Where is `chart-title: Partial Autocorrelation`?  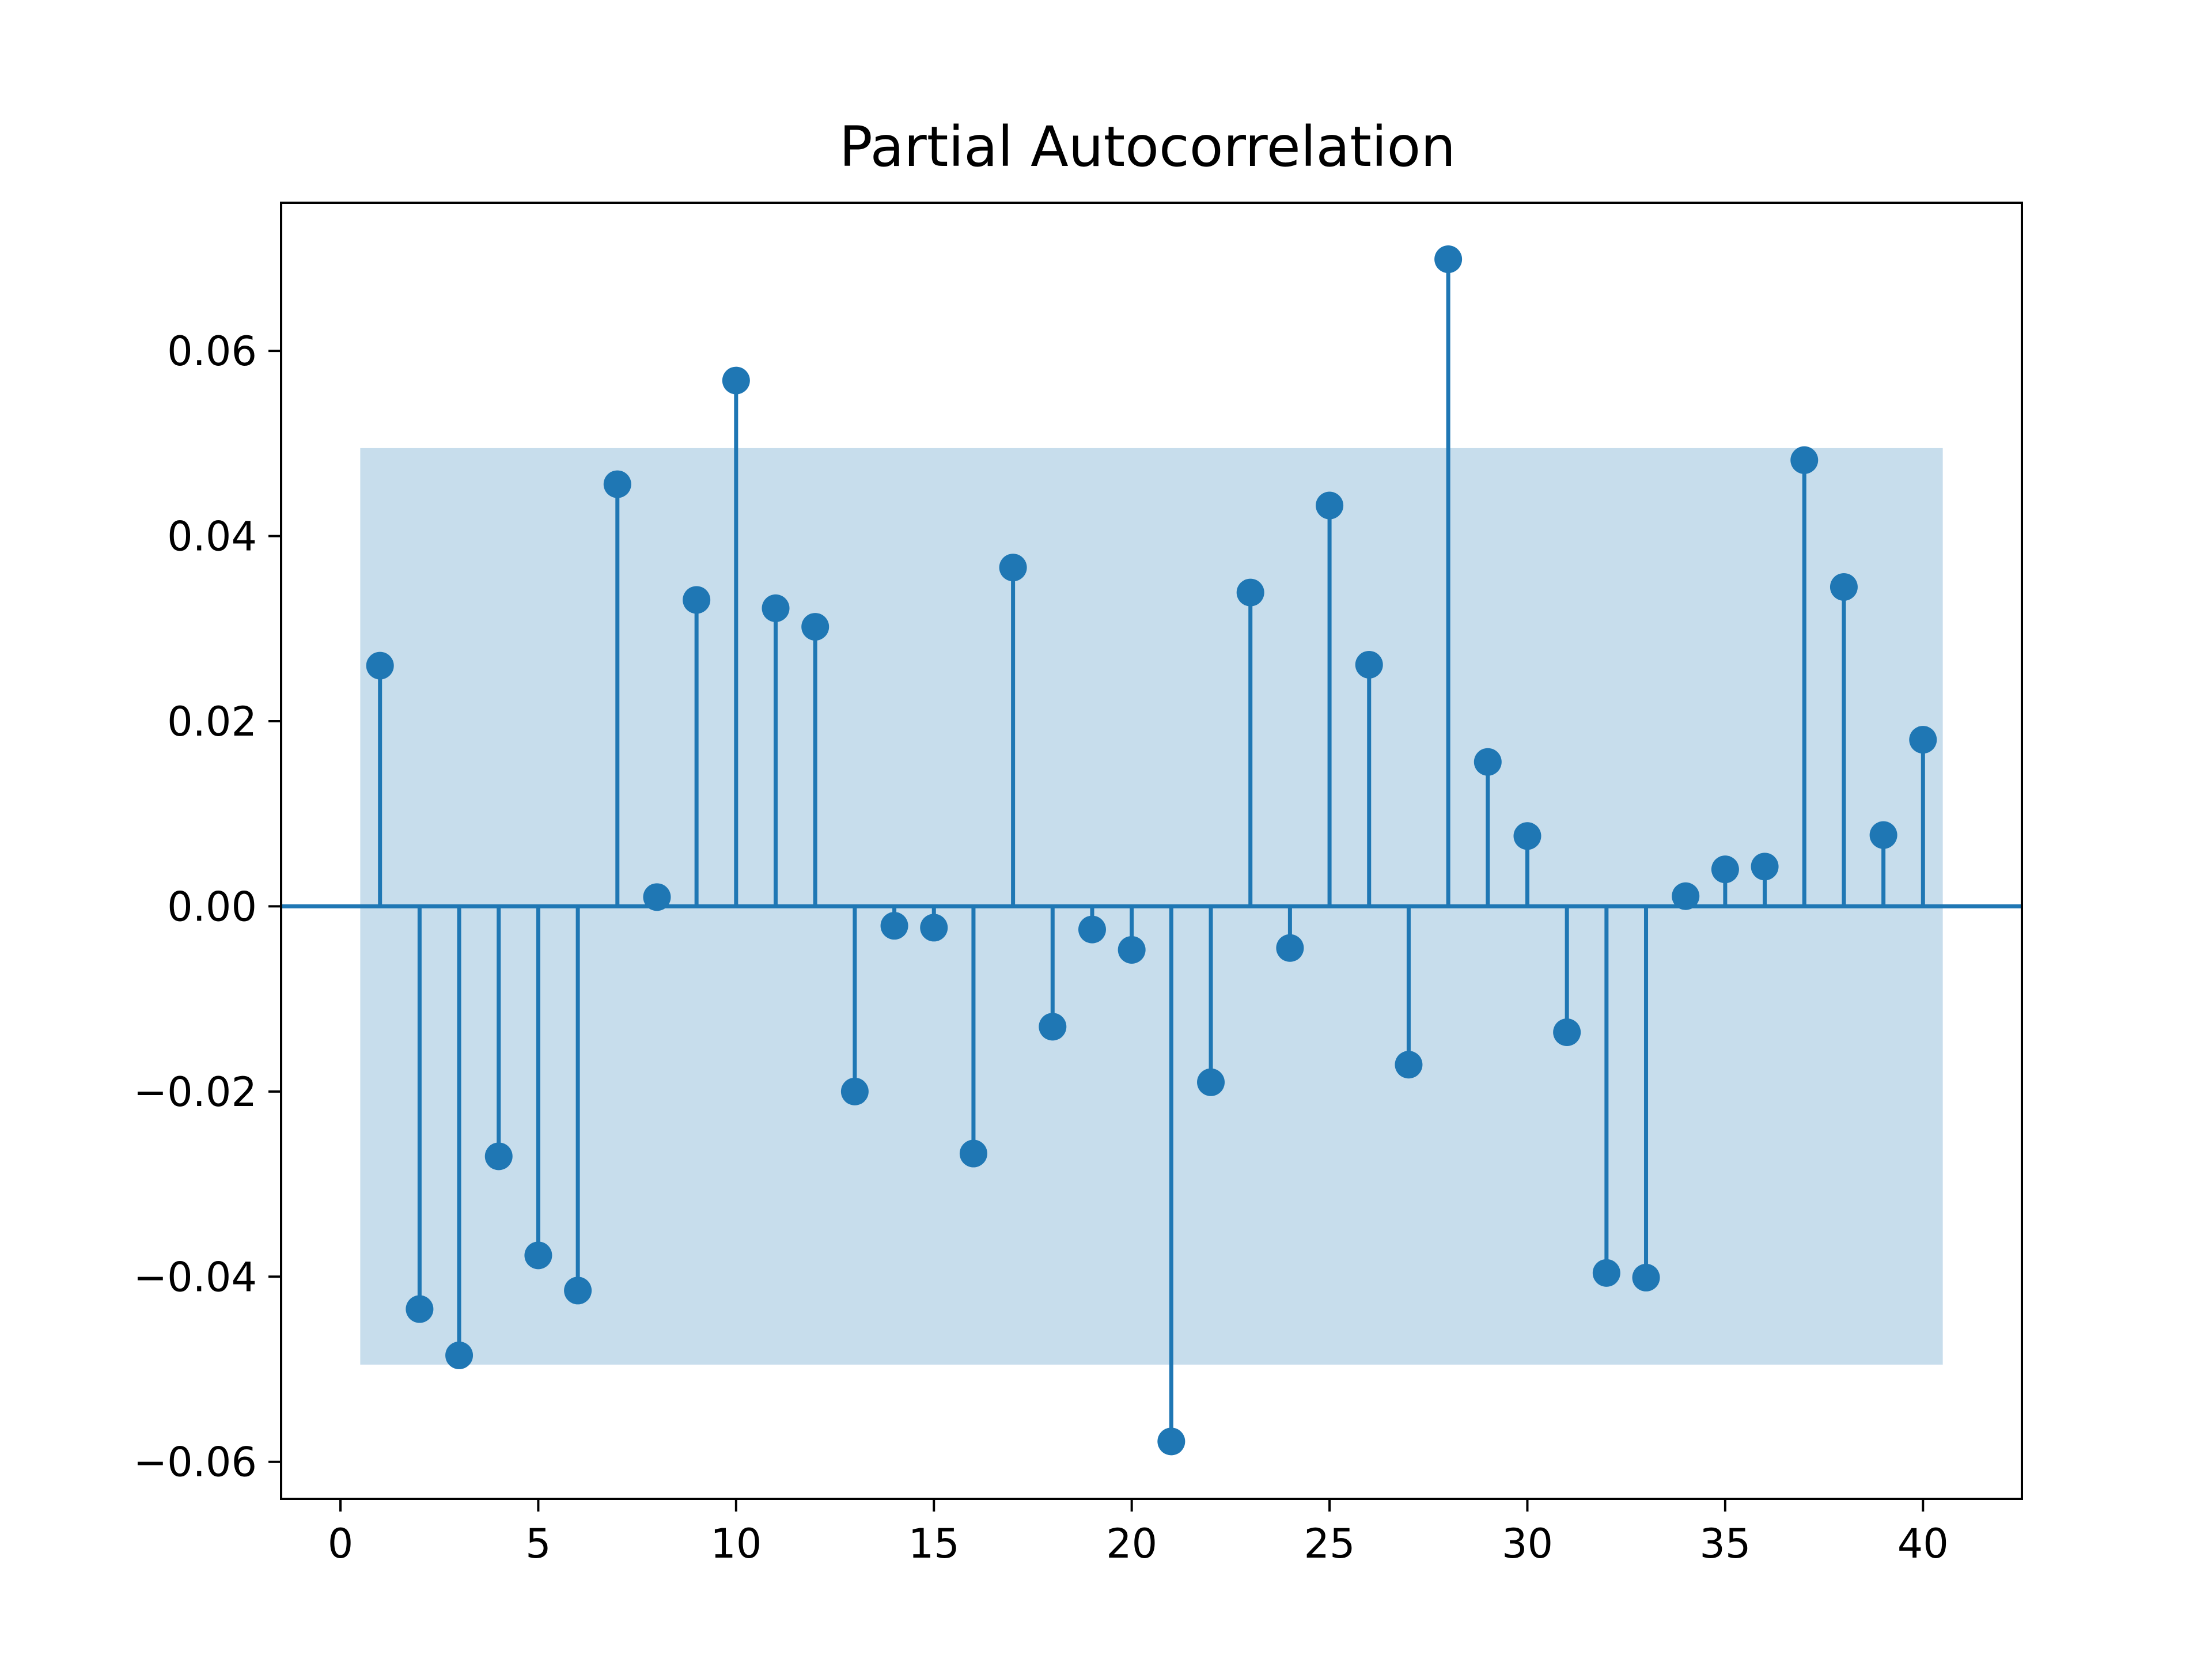
chart-title: Partial Autocorrelation is located at coordinates (1147, 147).